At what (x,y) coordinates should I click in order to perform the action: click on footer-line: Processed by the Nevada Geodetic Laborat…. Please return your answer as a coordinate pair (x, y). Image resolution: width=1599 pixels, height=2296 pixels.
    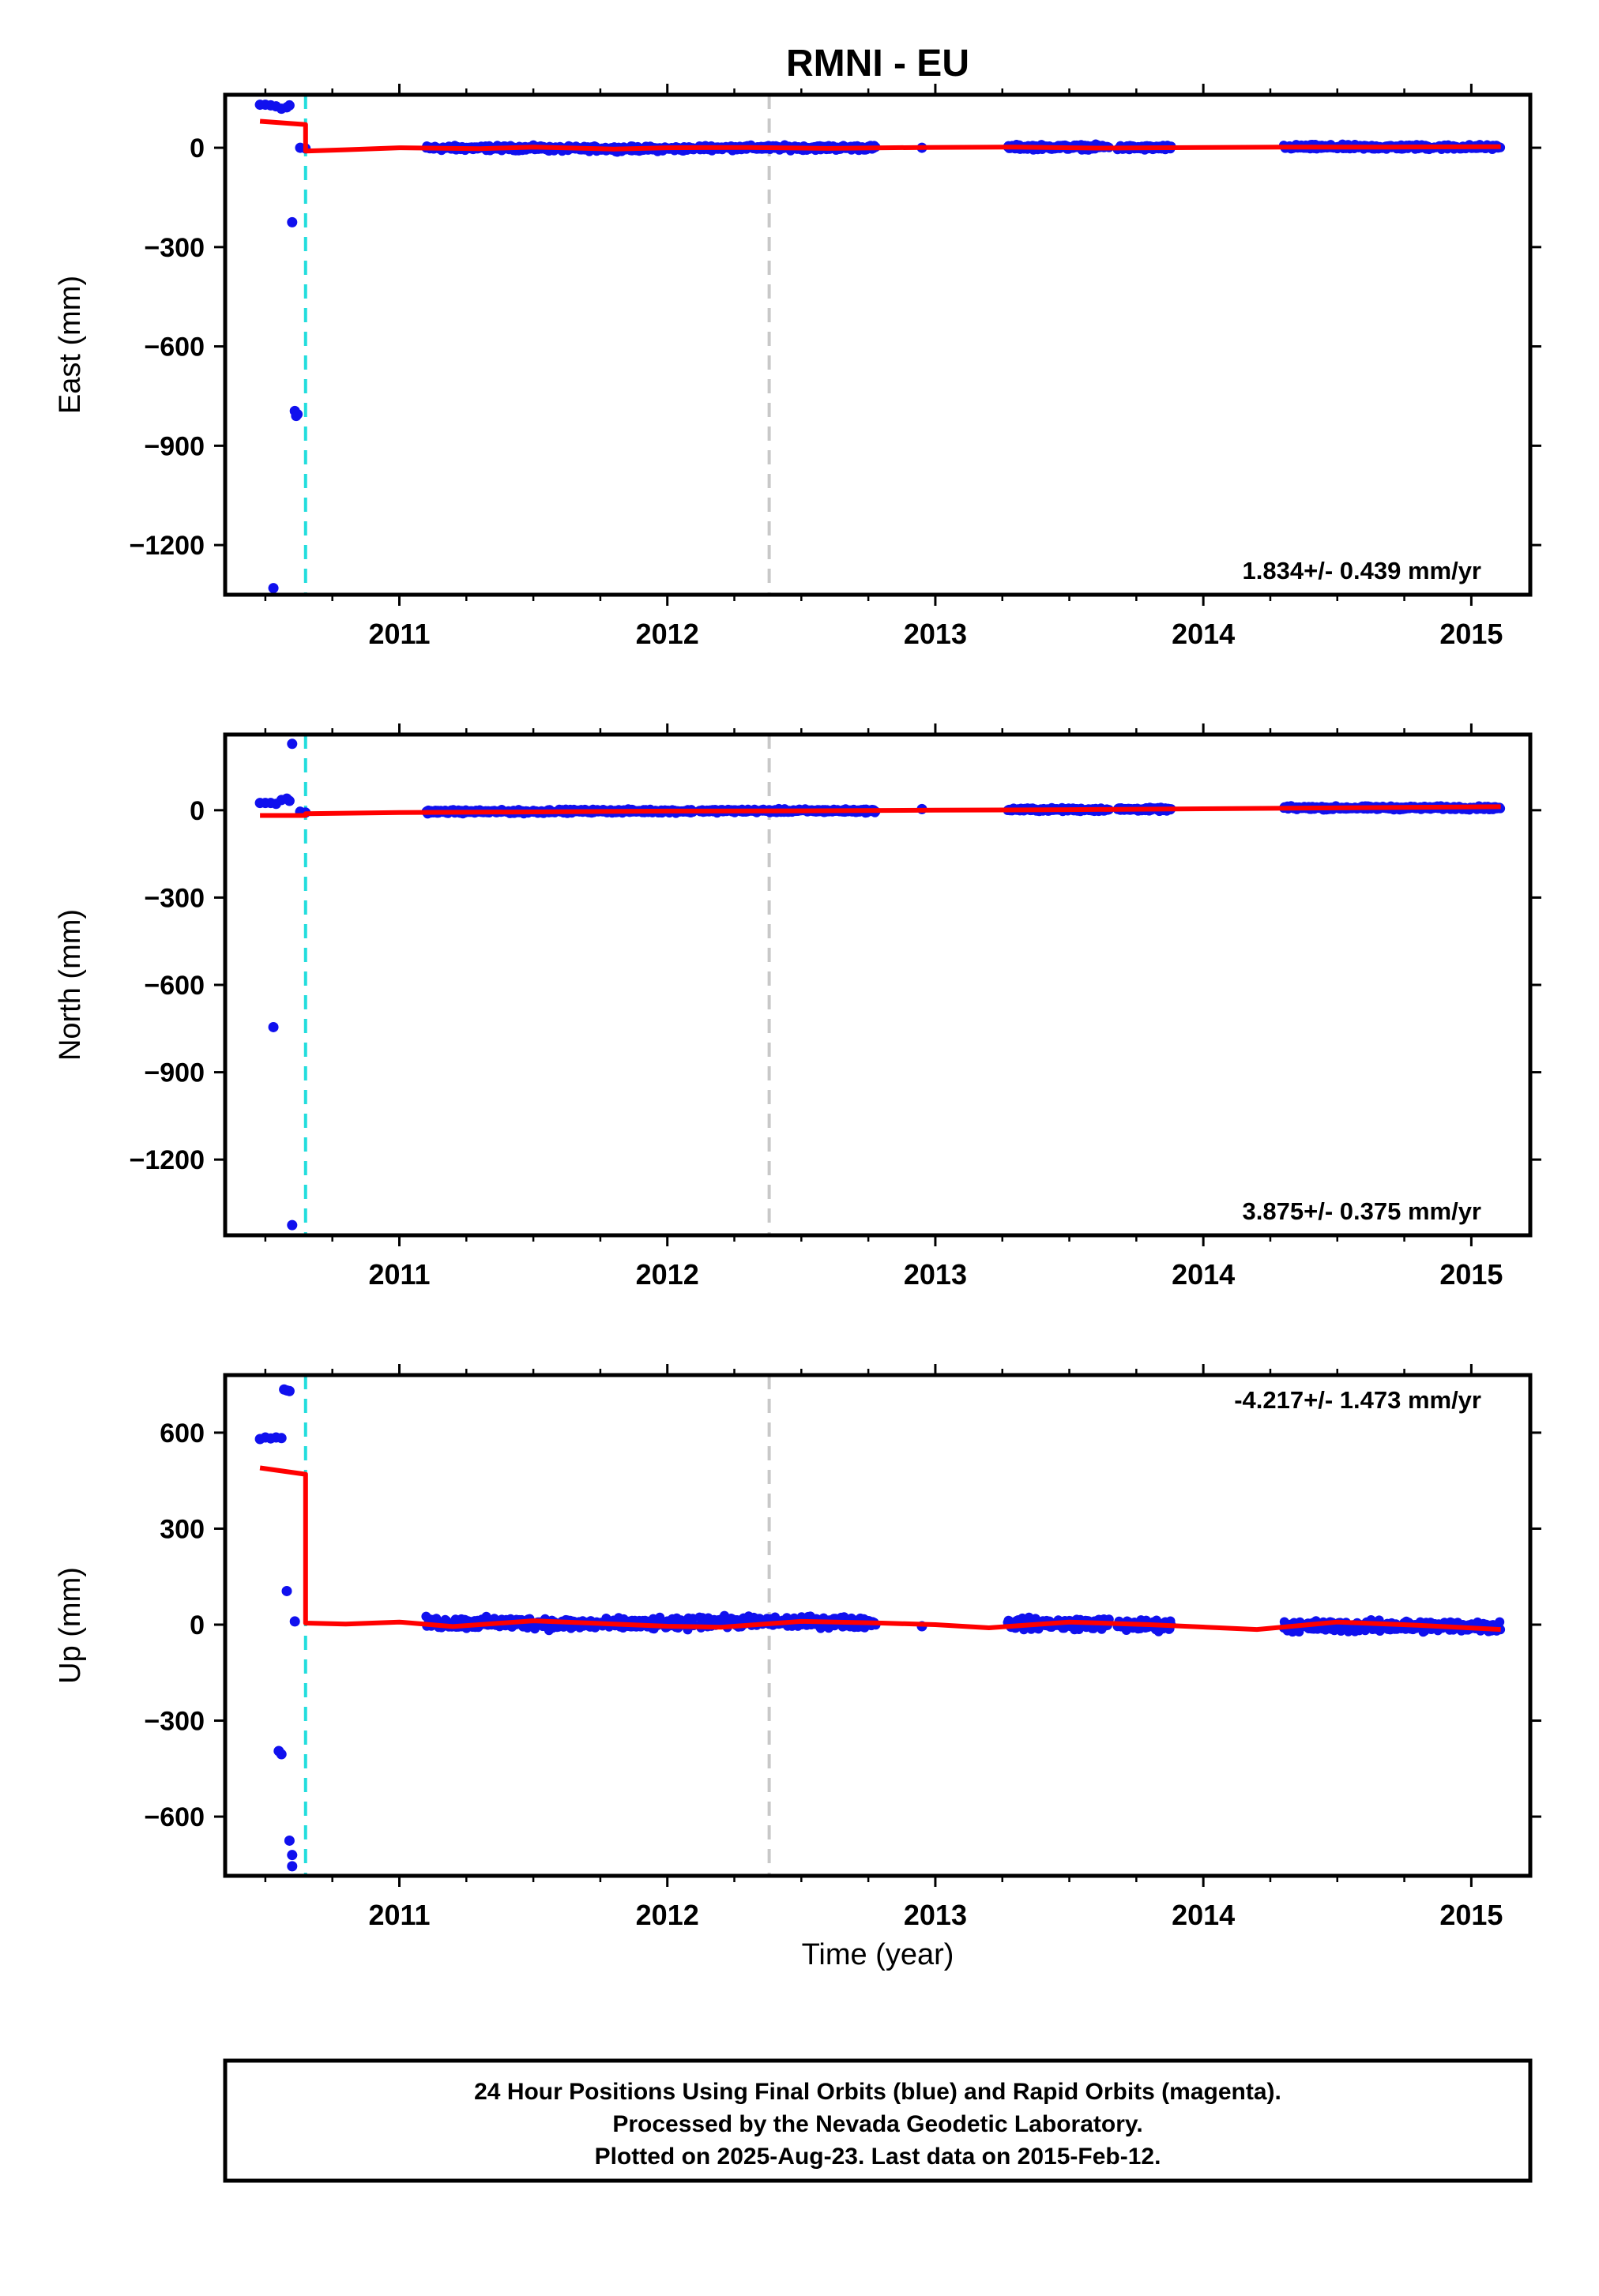
    Looking at the image, I should click on (877, 2124).